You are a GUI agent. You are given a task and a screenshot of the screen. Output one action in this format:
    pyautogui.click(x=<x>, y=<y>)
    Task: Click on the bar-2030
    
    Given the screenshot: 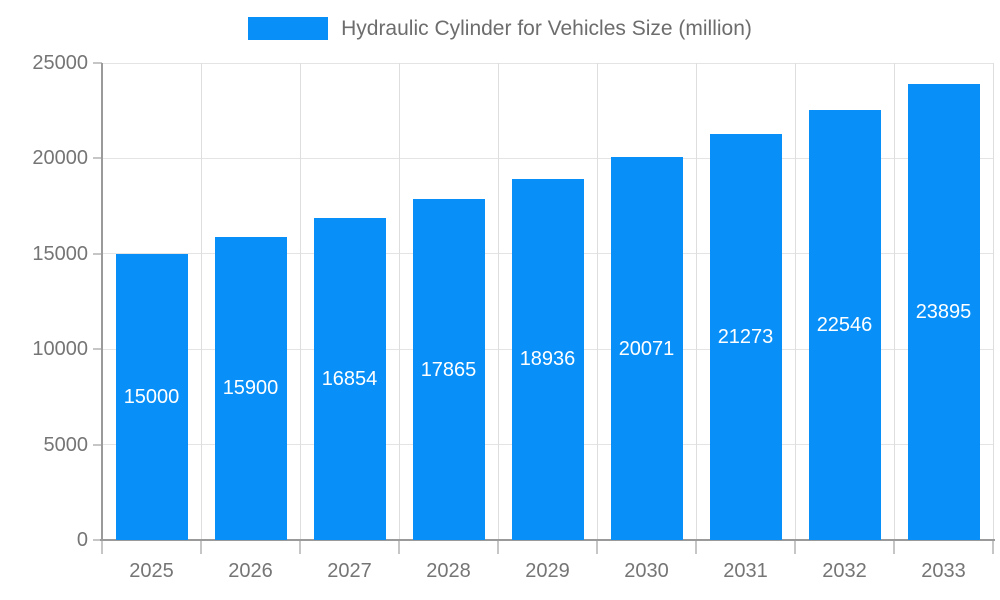 What is the action you would take?
    pyautogui.click(x=646, y=348)
    